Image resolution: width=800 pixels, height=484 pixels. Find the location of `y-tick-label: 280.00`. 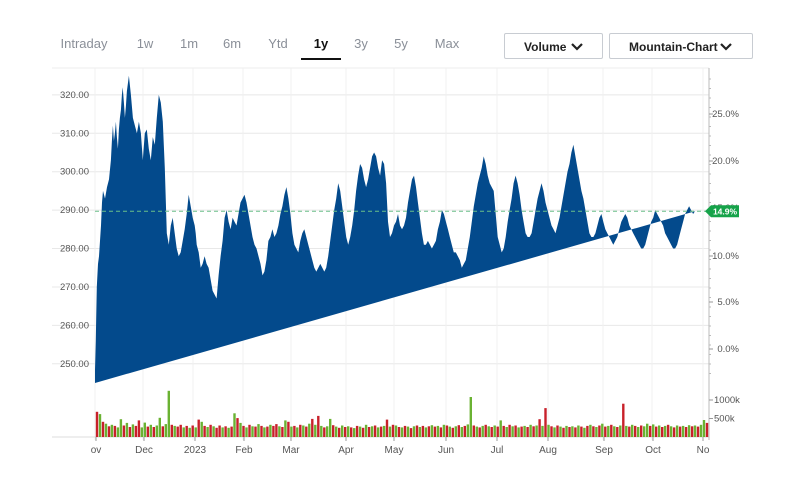

y-tick-label: 280.00 is located at coordinates (74, 249).